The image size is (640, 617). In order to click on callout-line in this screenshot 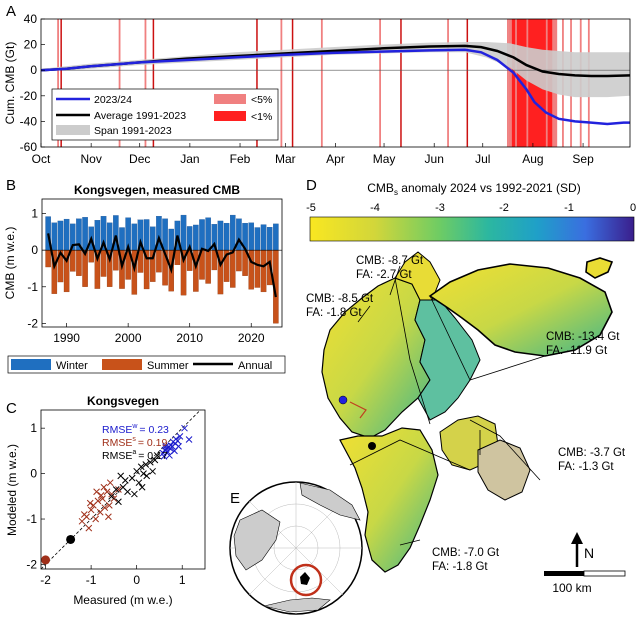, I will do `click(364, 314)`.